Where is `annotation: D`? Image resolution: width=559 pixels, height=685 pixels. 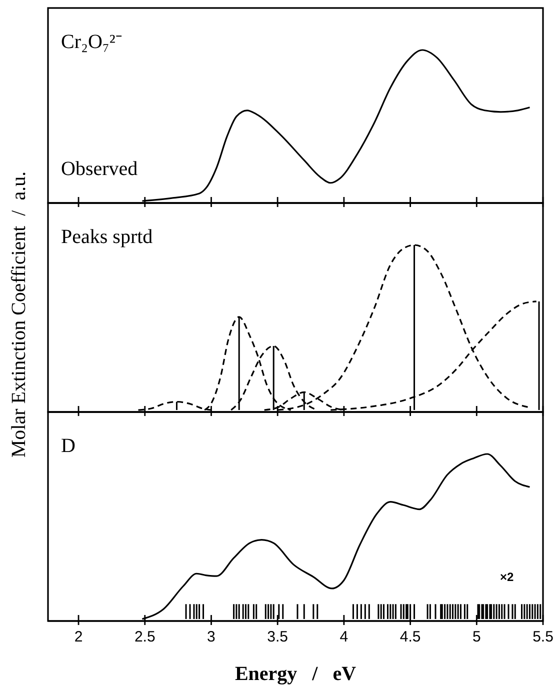
annotation: D is located at coordinates (68, 446).